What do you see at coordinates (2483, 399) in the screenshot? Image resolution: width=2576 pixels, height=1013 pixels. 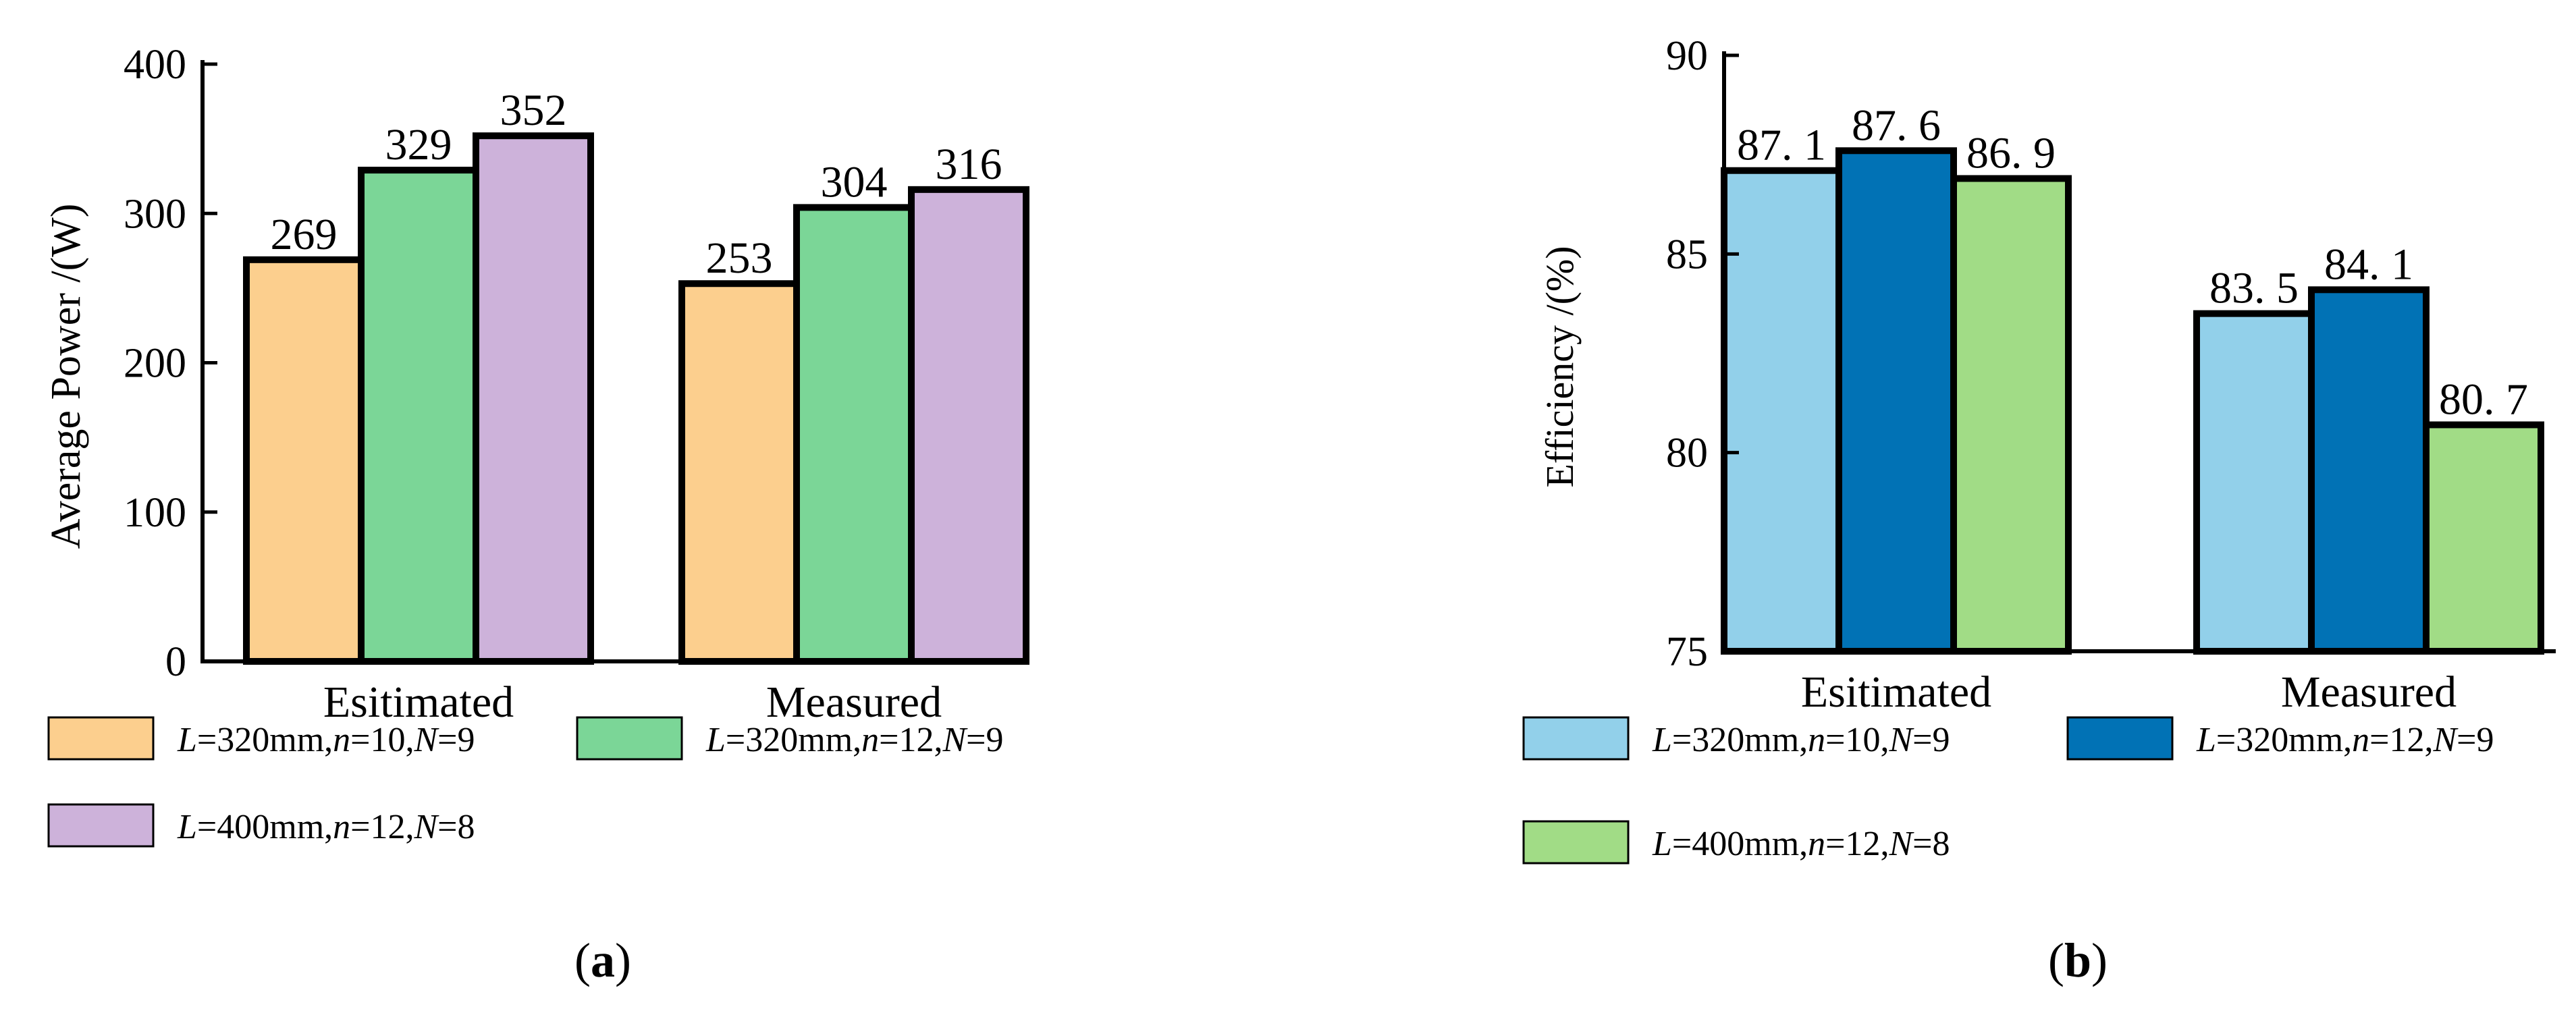 I see `data-label: 80. 7` at bounding box center [2483, 399].